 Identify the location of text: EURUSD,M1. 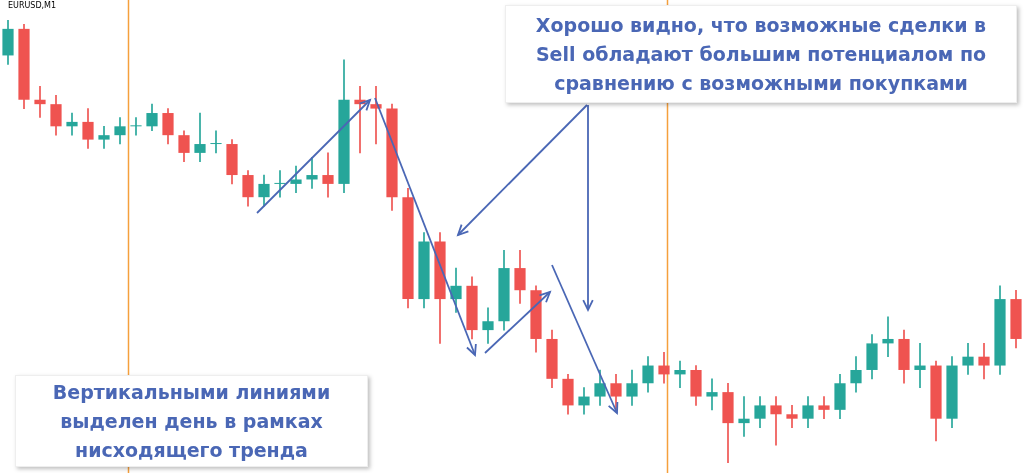
(32, 5).